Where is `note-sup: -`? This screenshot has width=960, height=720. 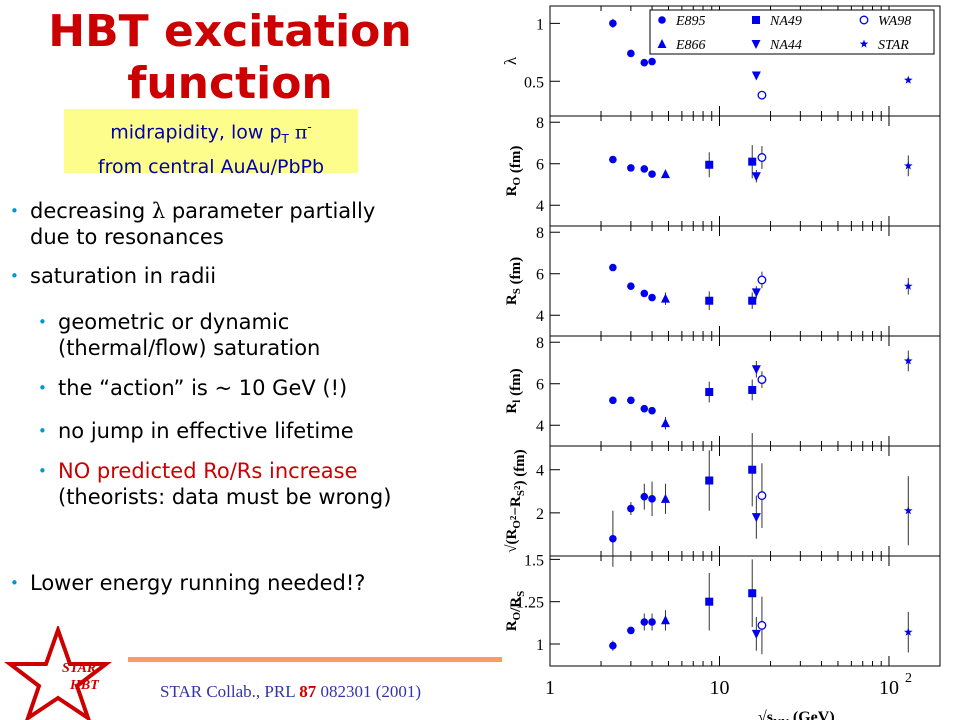
note-sup: - is located at coordinates (309, 127).